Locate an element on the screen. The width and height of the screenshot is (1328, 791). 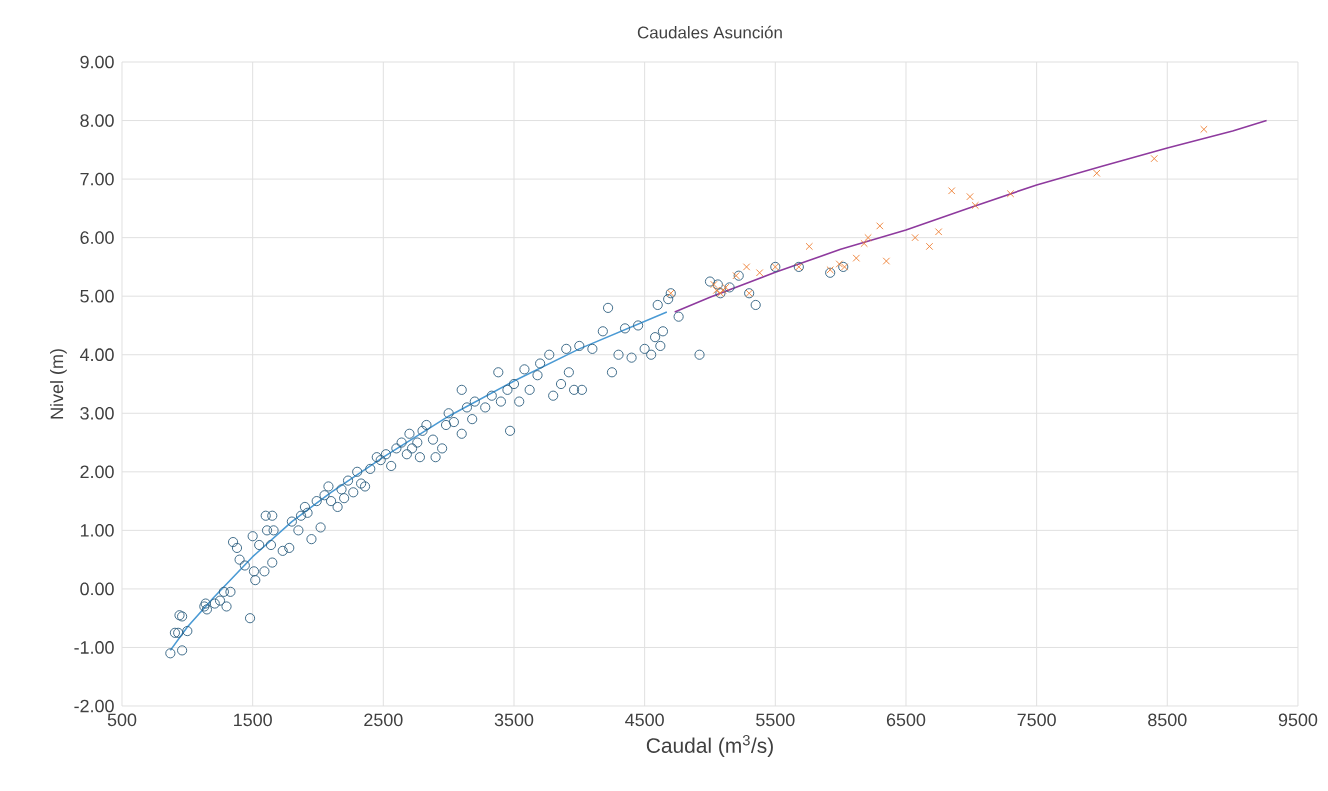
x-tick-label: 3500 is located at coordinates (514, 720).